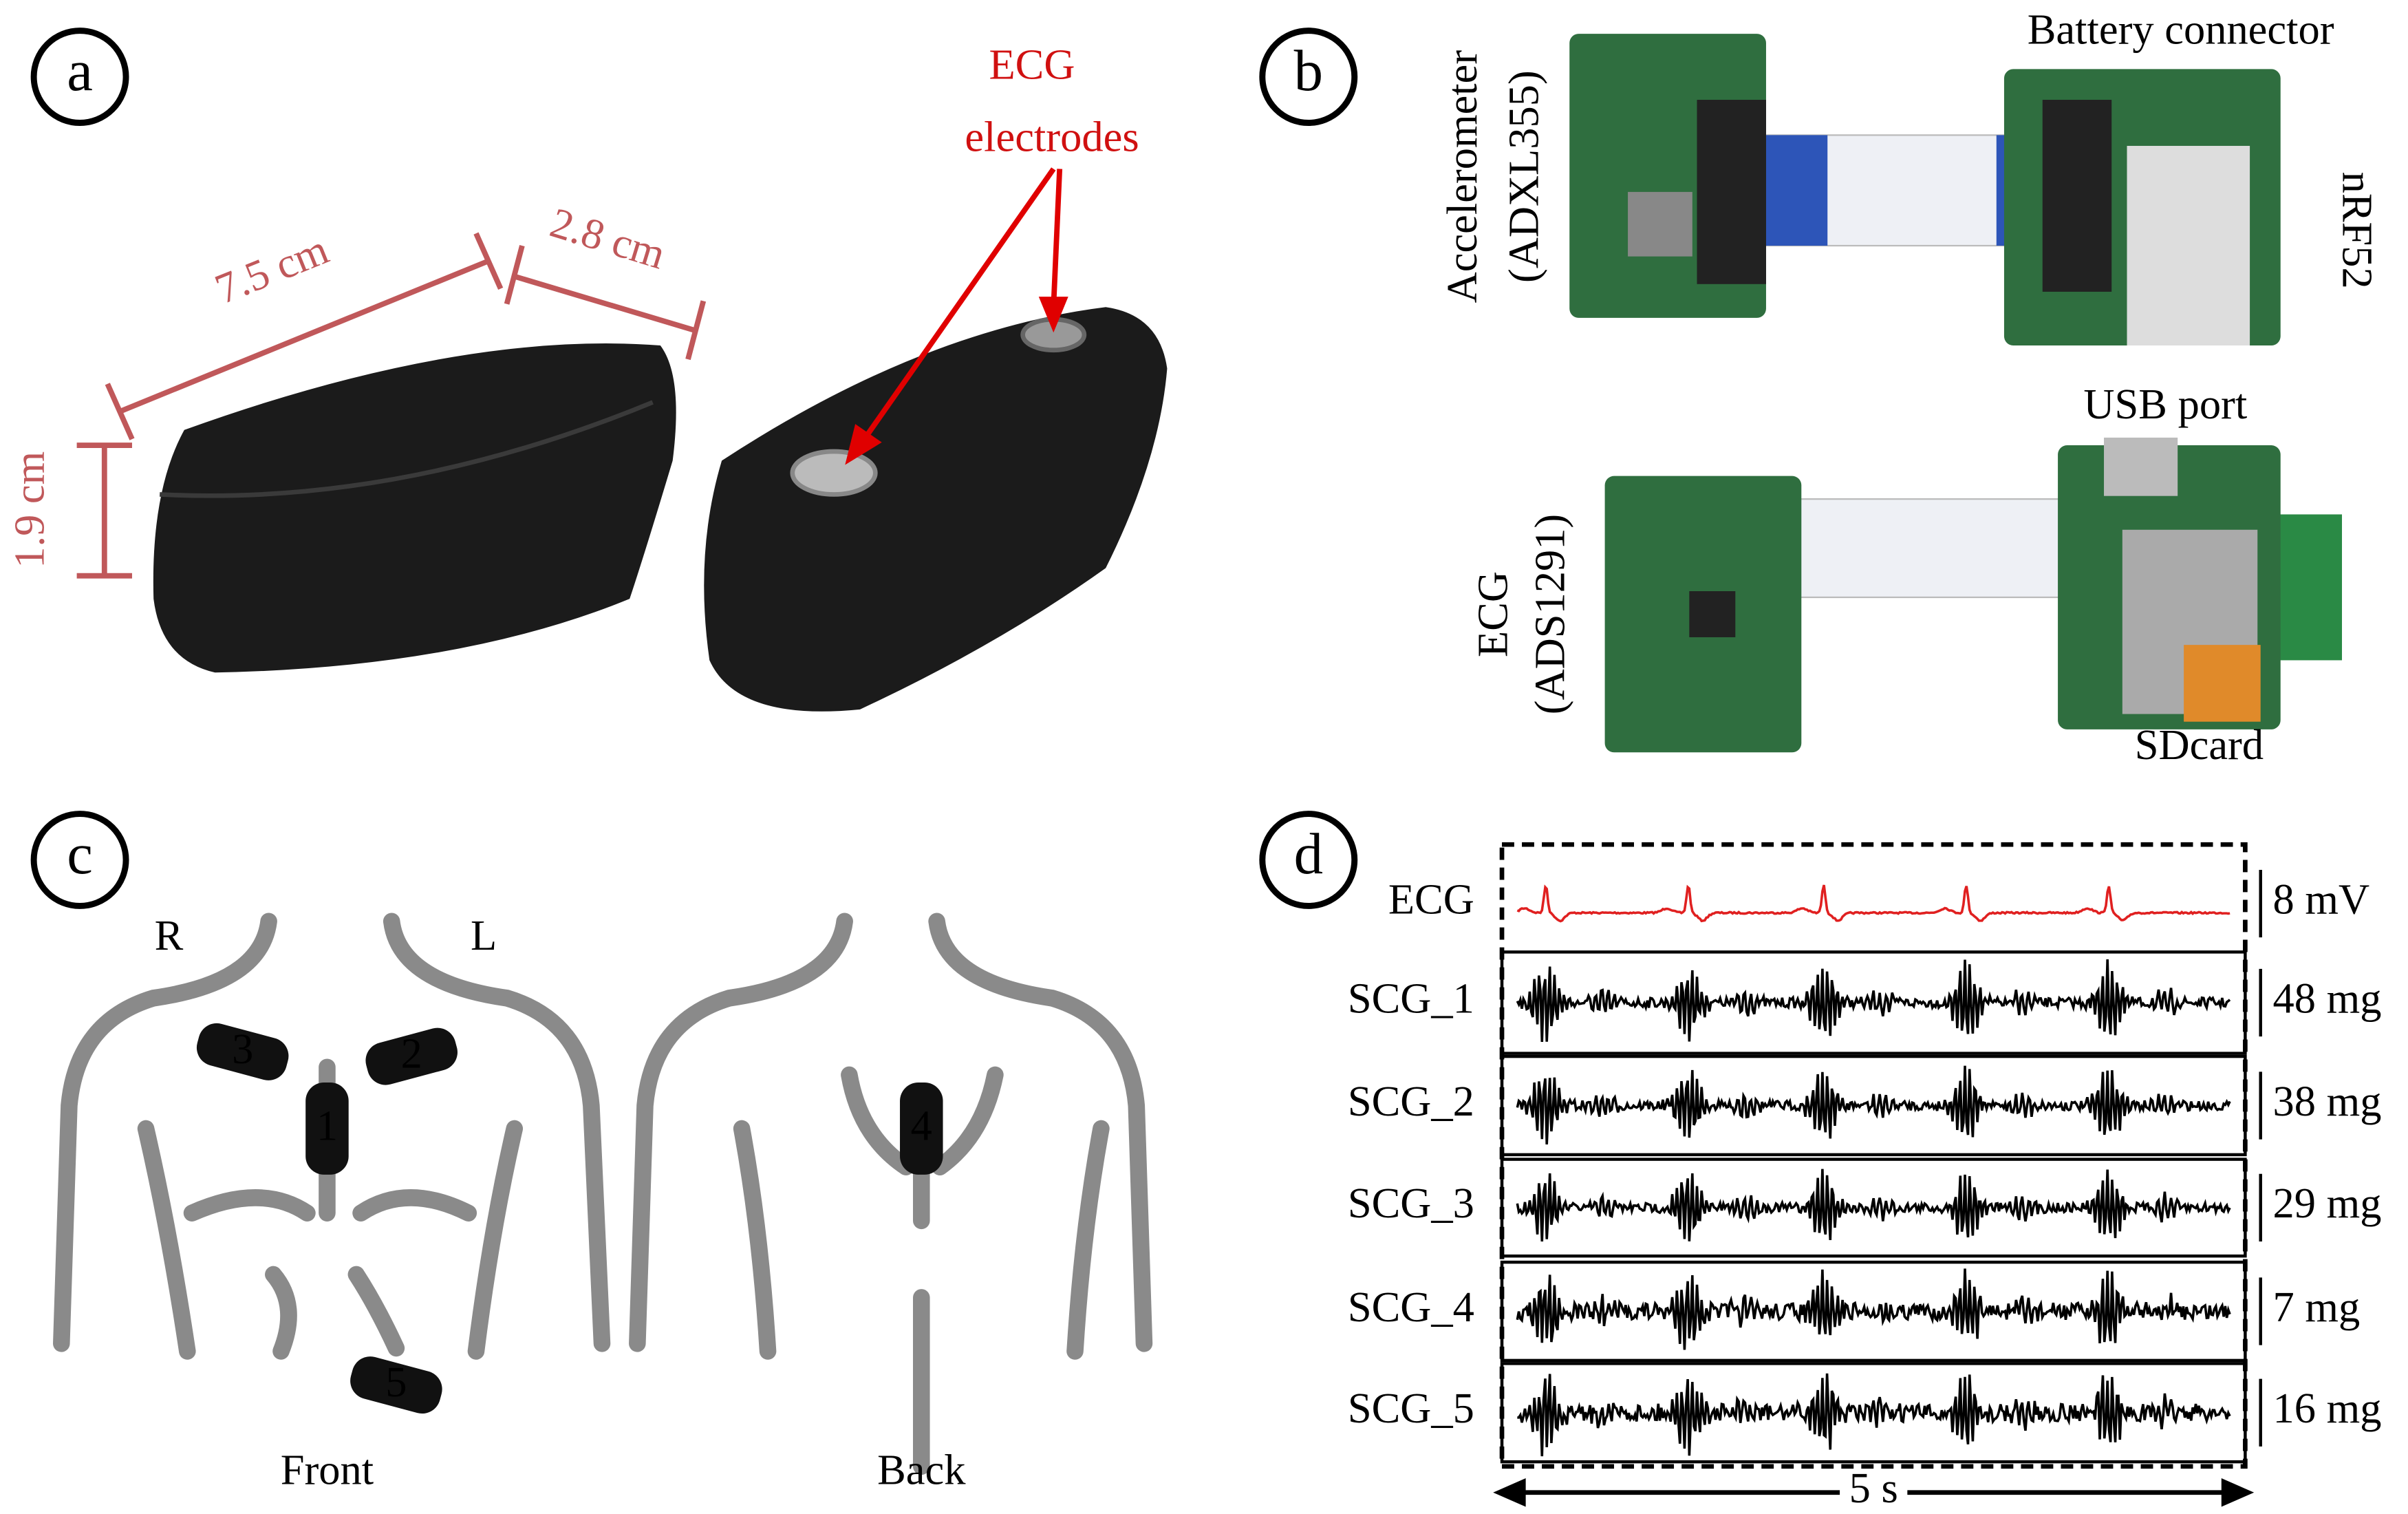  I want to click on sensor-number: 1, so click(327, 1126).